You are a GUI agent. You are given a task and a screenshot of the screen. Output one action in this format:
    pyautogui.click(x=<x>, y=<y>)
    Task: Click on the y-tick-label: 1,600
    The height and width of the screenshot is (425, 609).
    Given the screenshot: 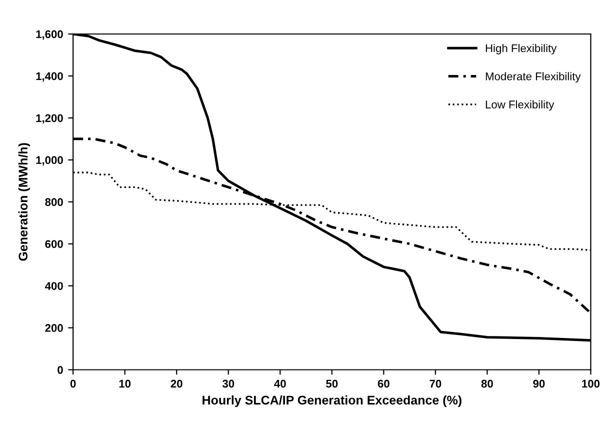 What is the action you would take?
    pyautogui.click(x=49, y=35)
    